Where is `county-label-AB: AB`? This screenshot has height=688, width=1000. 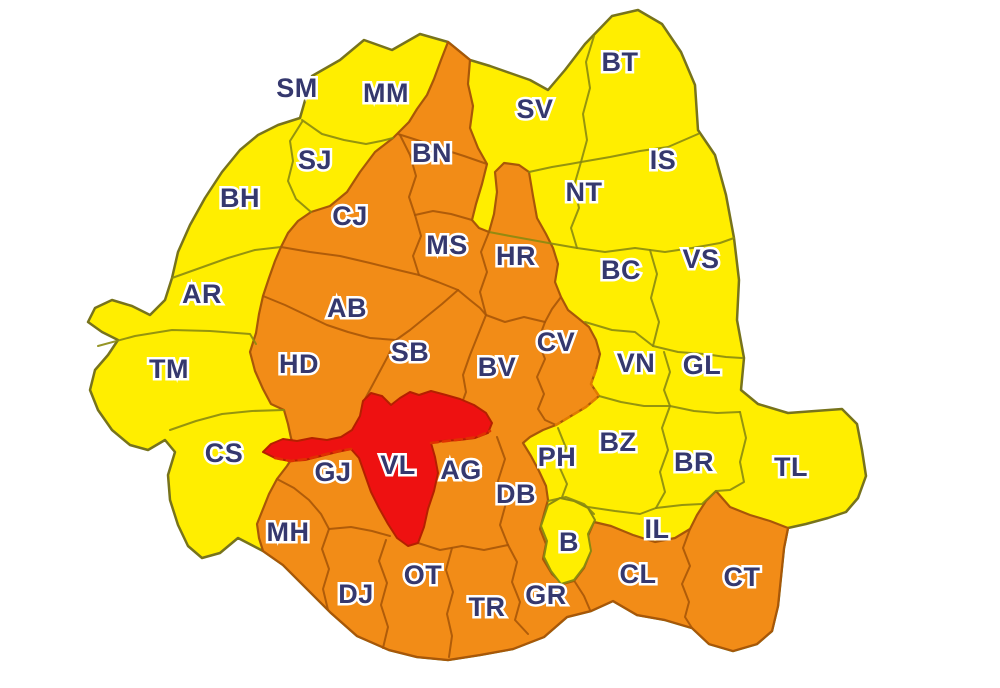
county-label-AB: AB is located at coordinates (347, 308).